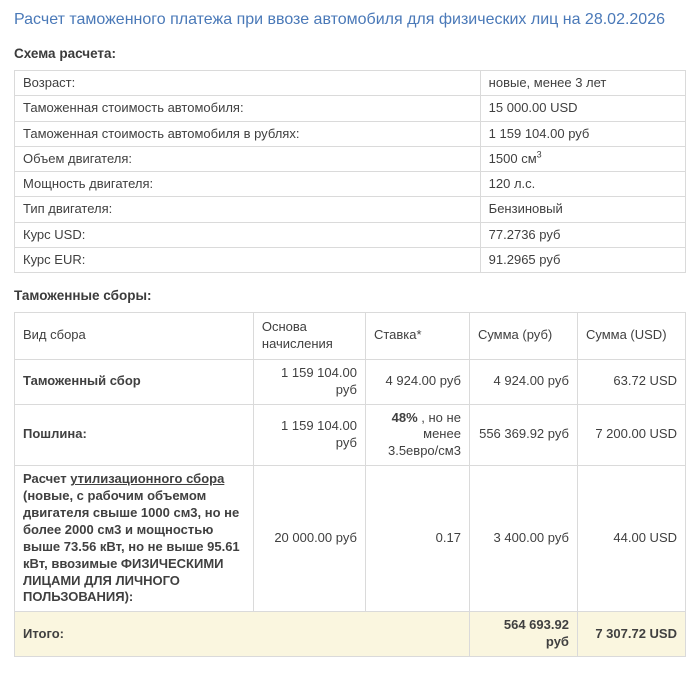 The height and width of the screenshot is (675, 700). What do you see at coordinates (242, 634) in the screenshot?
I see `total-label: Итого:` at bounding box center [242, 634].